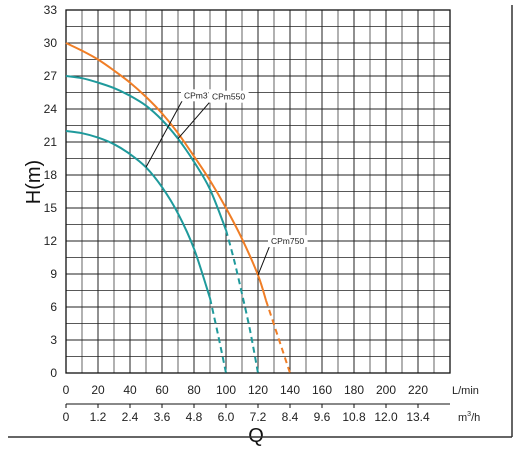 This screenshot has width=518, height=451. Describe the element at coordinates (194, 417) in the screenshot. I see `x2-tick-label: 4.8` at that location.